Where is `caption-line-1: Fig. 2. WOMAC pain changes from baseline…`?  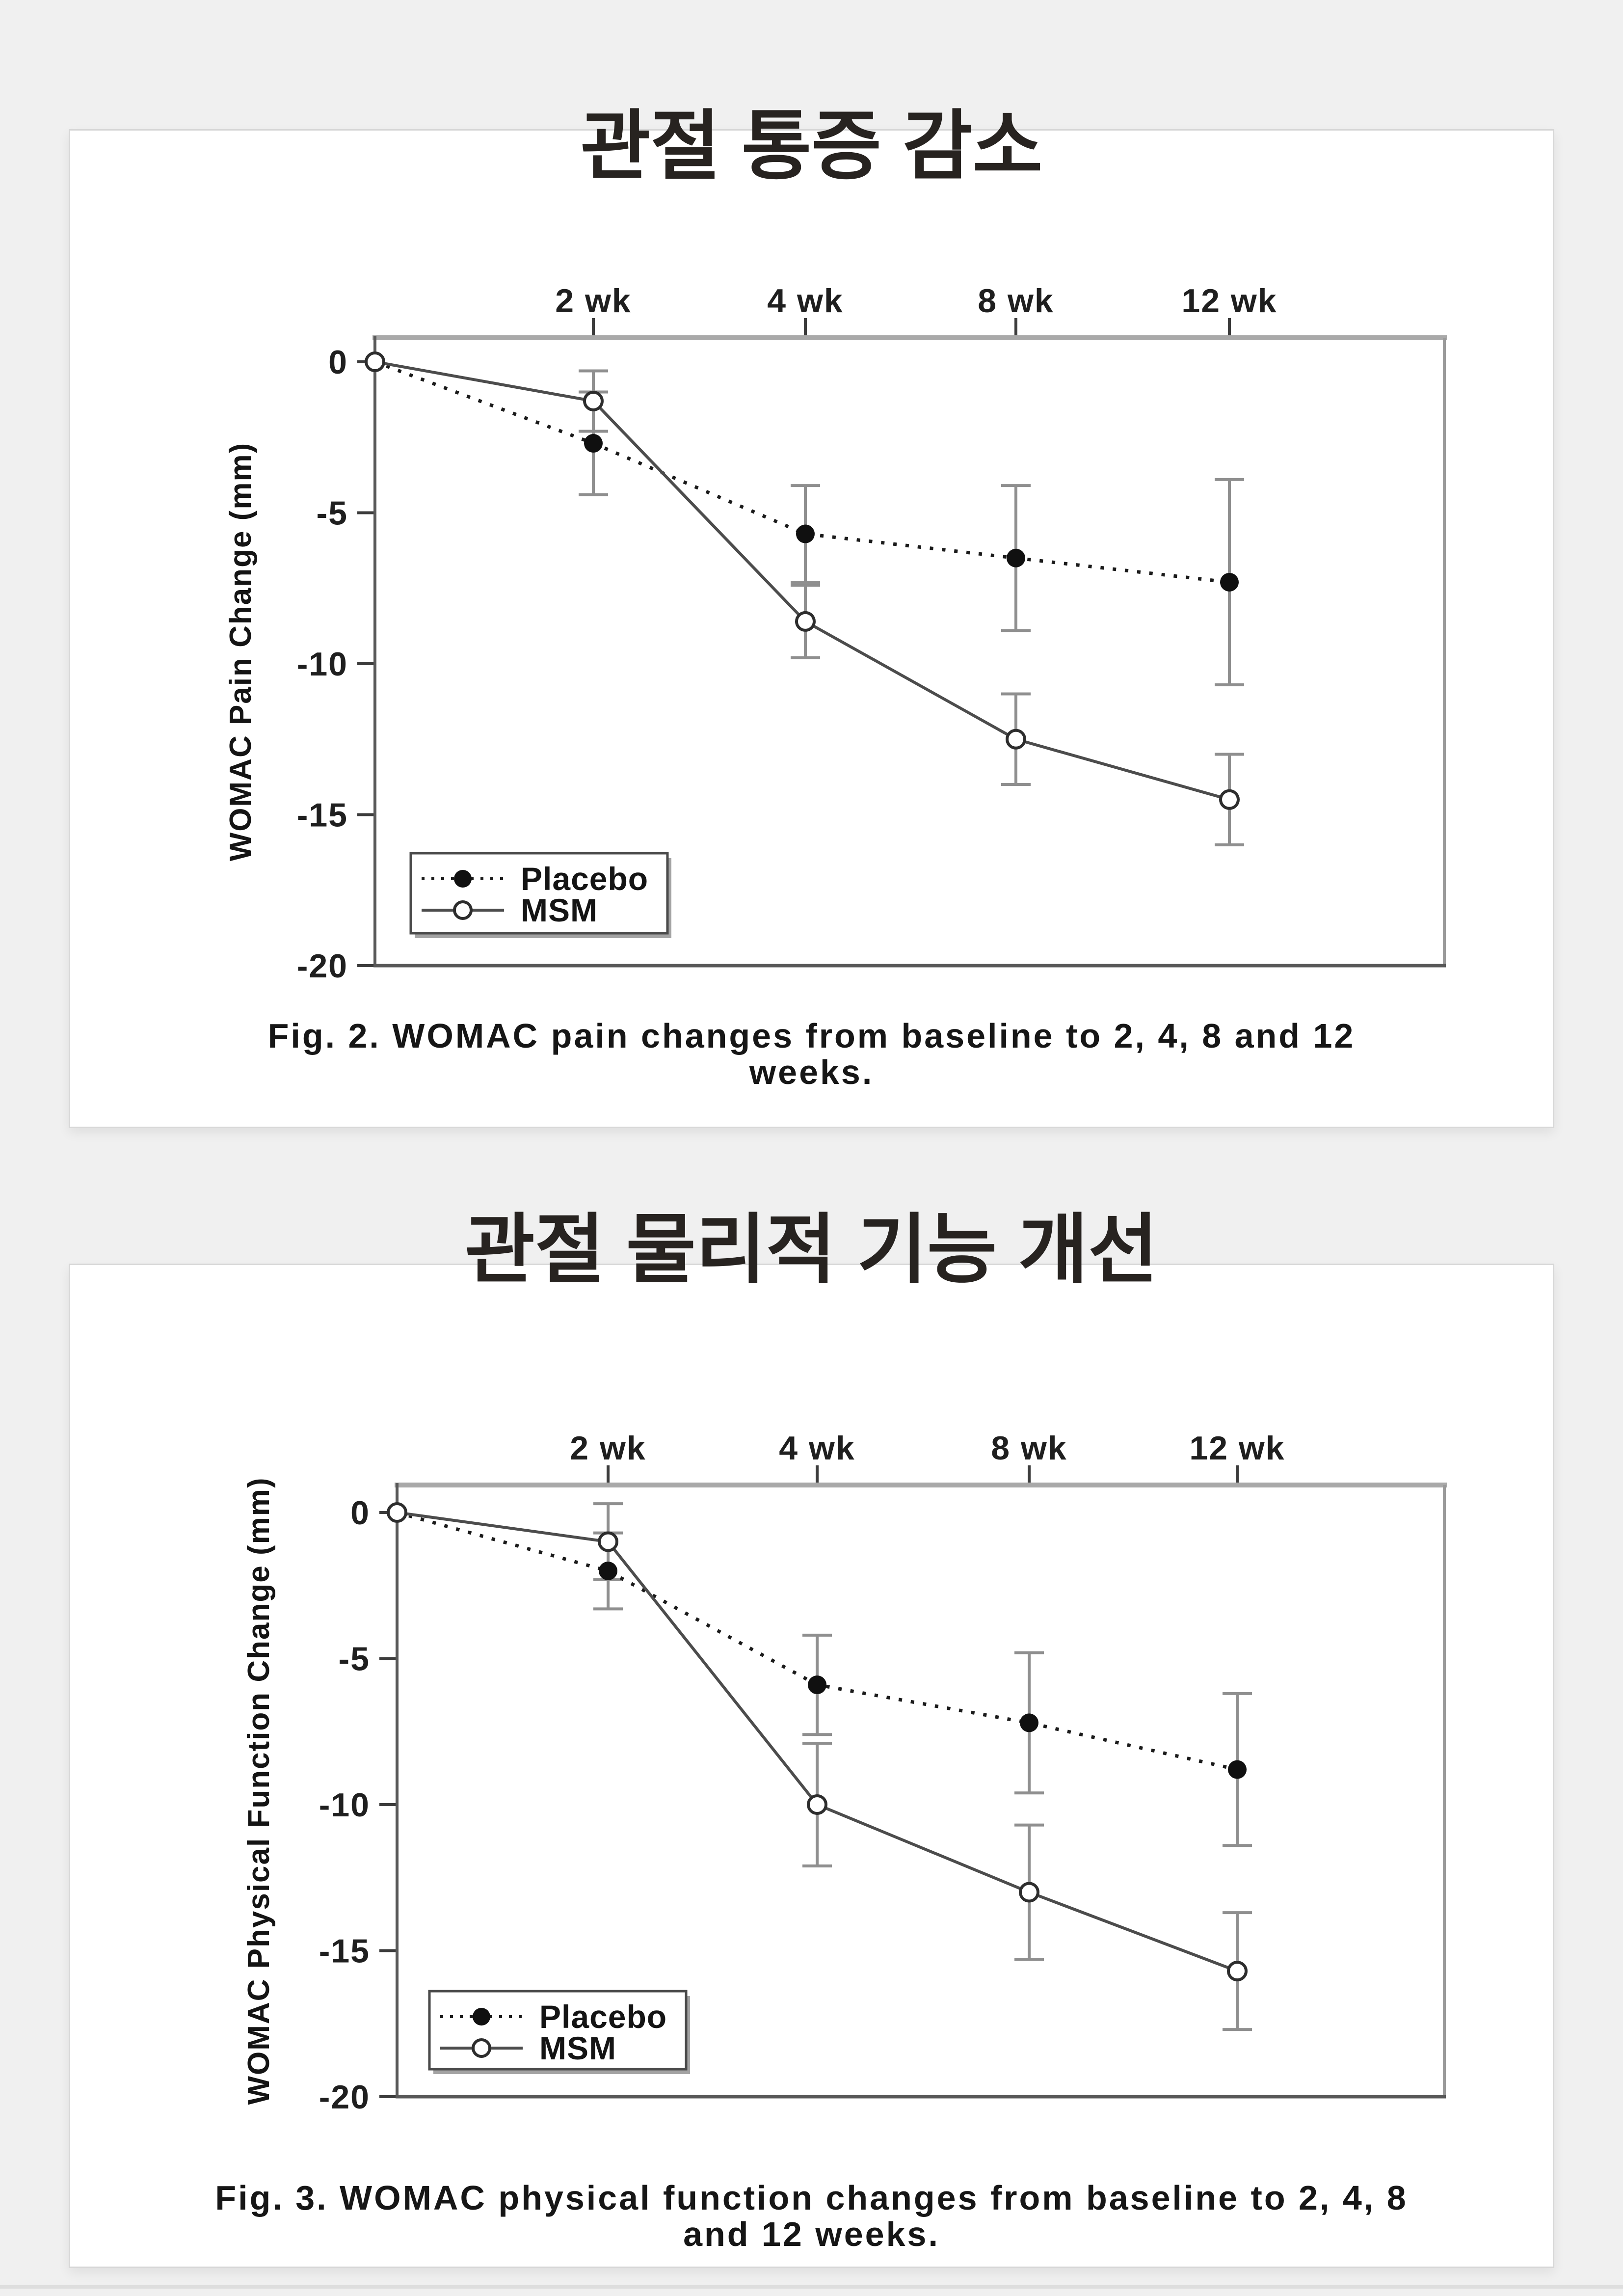
caption-line-1: Fig. 2. WOMAC pain changes from baseline… is located at coordinates (811, 1036).